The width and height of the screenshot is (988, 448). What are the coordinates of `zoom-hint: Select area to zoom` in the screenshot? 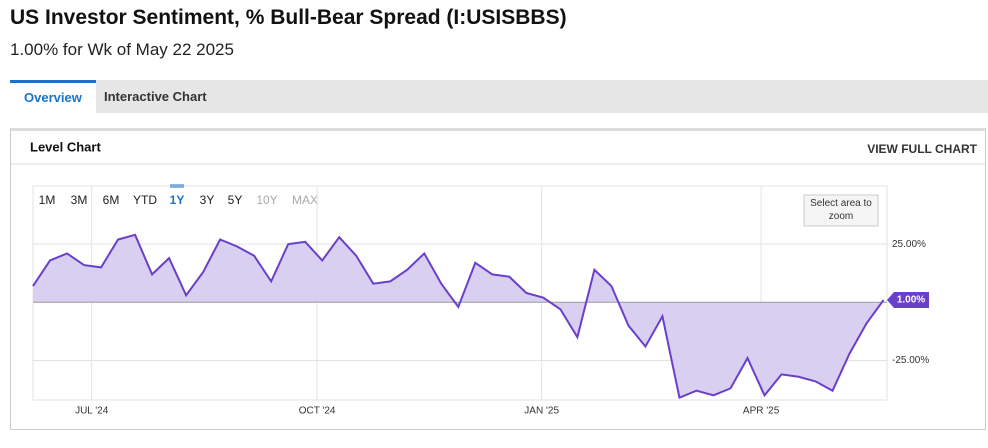 It's located at (841, 210).